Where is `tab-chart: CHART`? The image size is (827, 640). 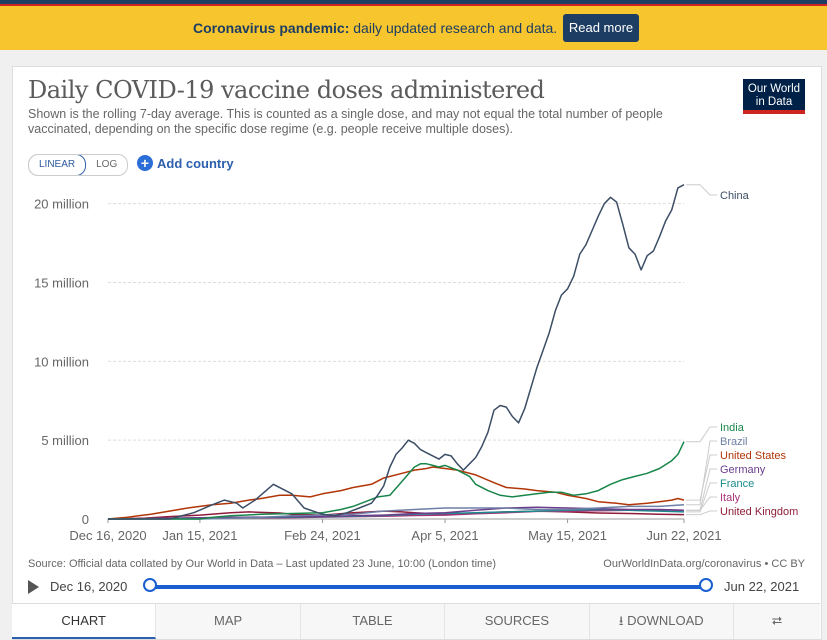
tab-chart: CHART is located at coordinates (84, 621).